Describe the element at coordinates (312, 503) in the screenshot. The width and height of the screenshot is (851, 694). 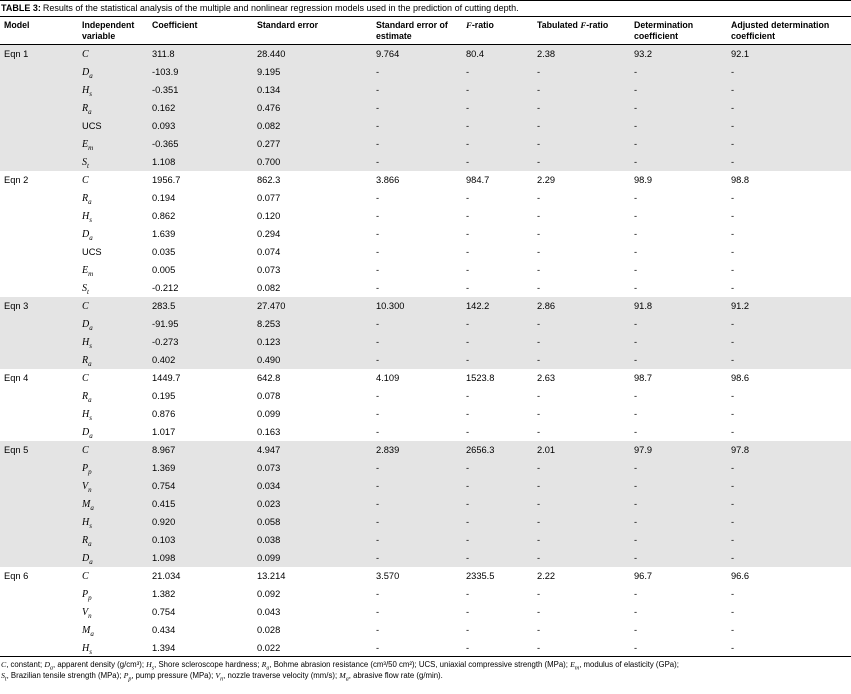
I see `value-cell: 0.023` at that location.